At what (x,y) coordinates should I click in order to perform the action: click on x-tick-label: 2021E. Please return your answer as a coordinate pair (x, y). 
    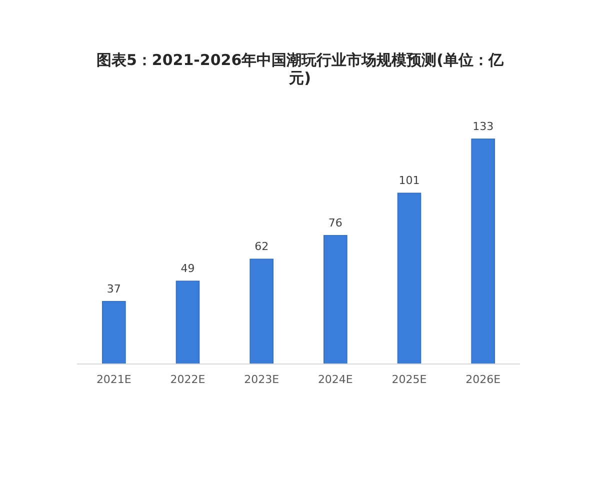
    Looking at the image, I should click on (114, 379).